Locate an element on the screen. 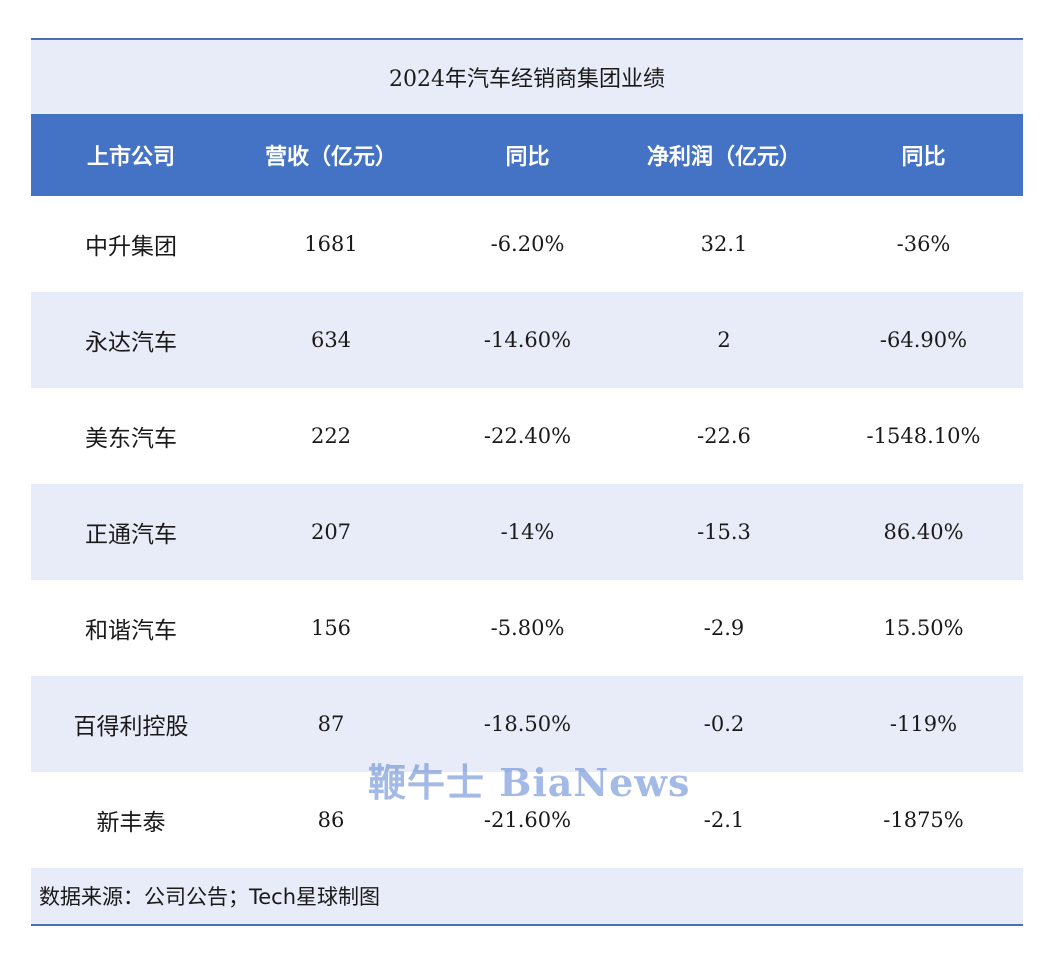 The image size is (1051, 970). net-profit-value: -22.6 is located at coordinates (724, 436).